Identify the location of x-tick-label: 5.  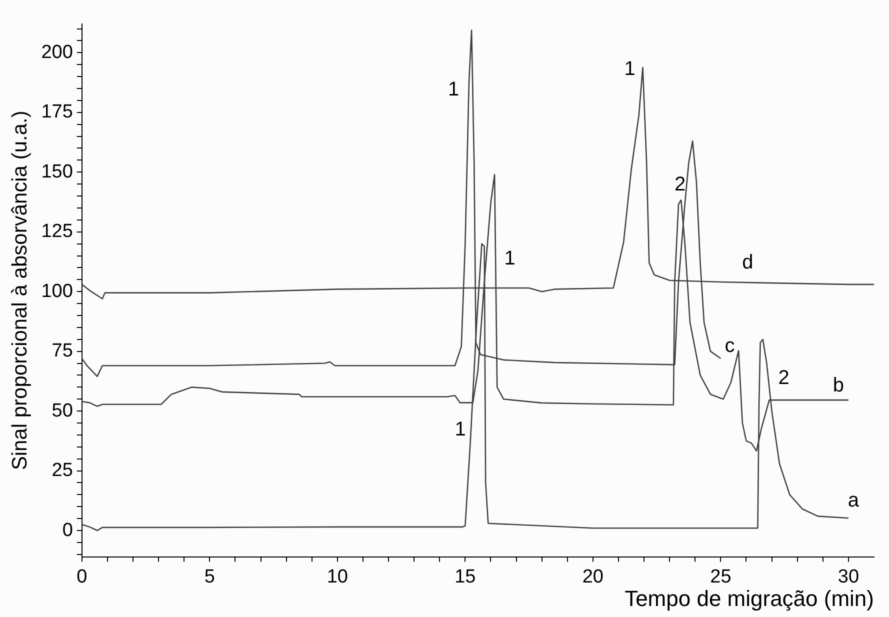
(209, 577).